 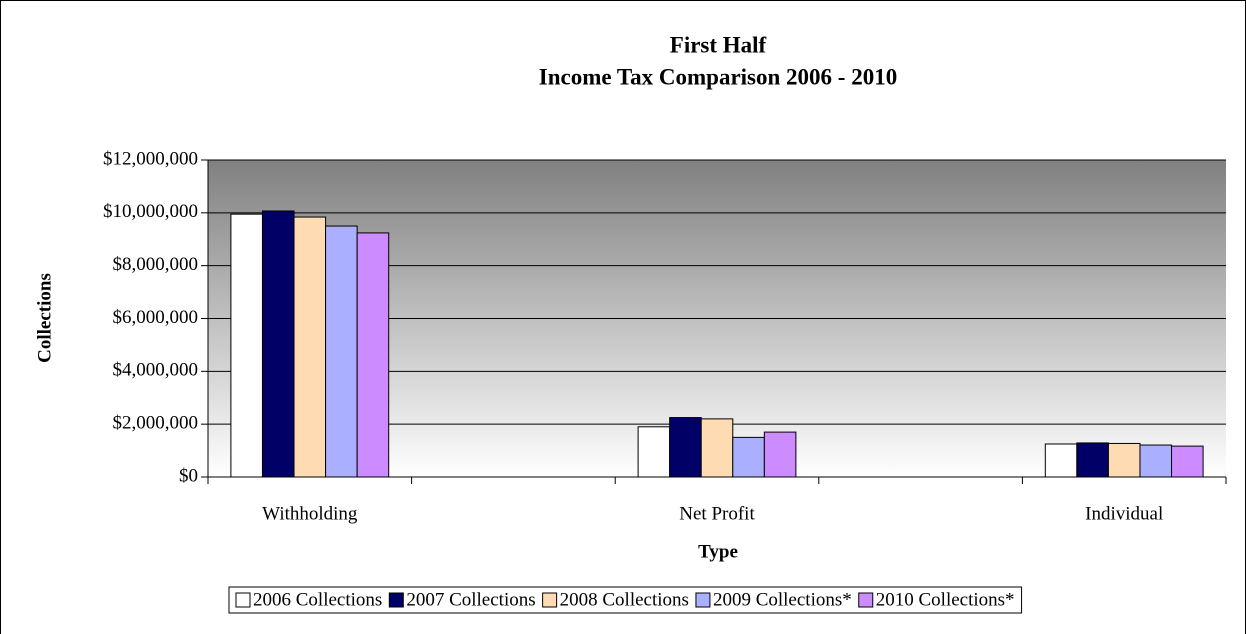 I want to click on legend-label: 2008 Collections, so click(x=624, y=599).